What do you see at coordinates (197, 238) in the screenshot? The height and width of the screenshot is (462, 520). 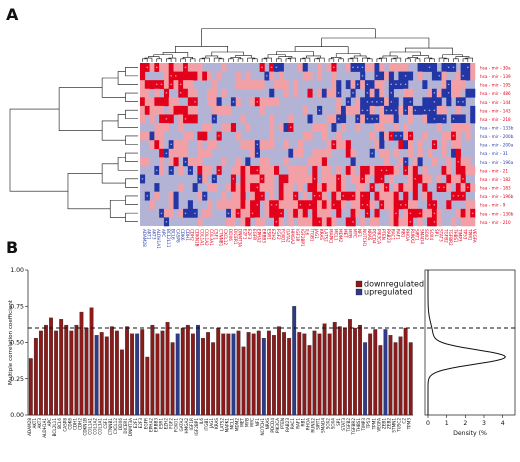 I see `heatmap-column-label: CDKN1B` at bounding box center [197, 238].